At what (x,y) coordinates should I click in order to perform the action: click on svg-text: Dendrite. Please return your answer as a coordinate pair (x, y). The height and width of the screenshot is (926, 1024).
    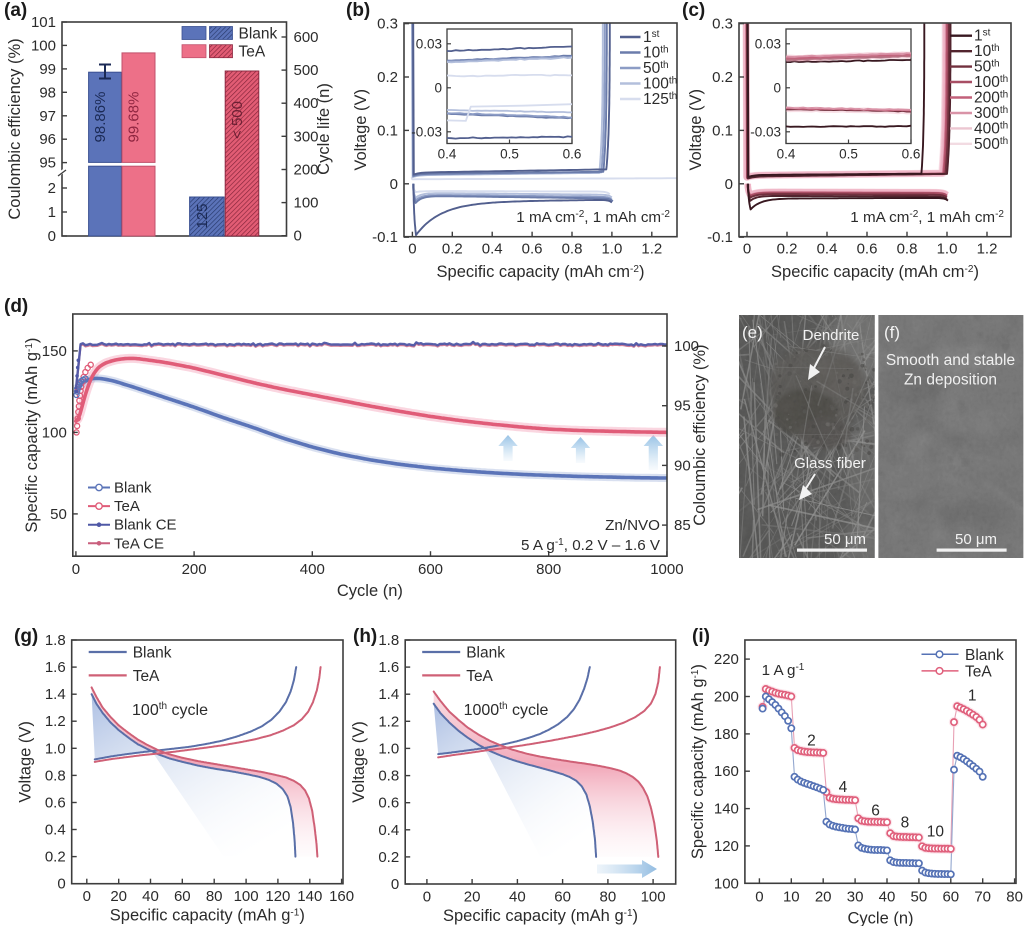
    Looking at the image, I should click on (831, 335).